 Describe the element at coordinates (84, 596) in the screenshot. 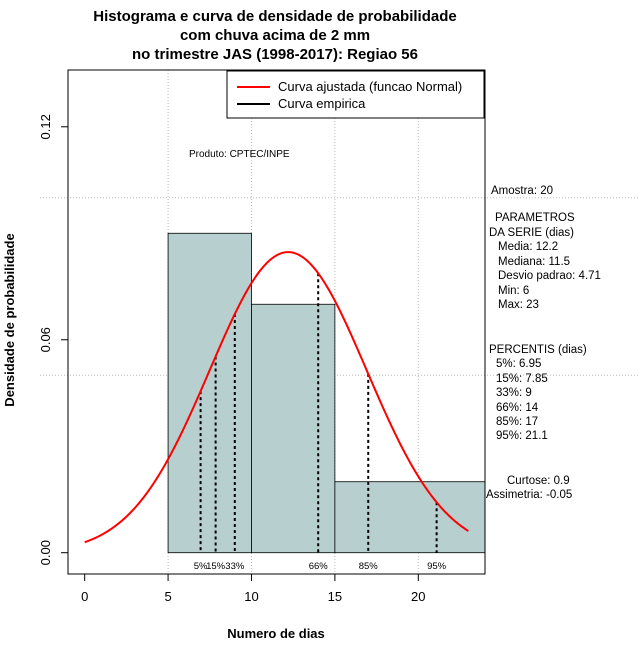

I see `x-tick-label: 0` at that location.